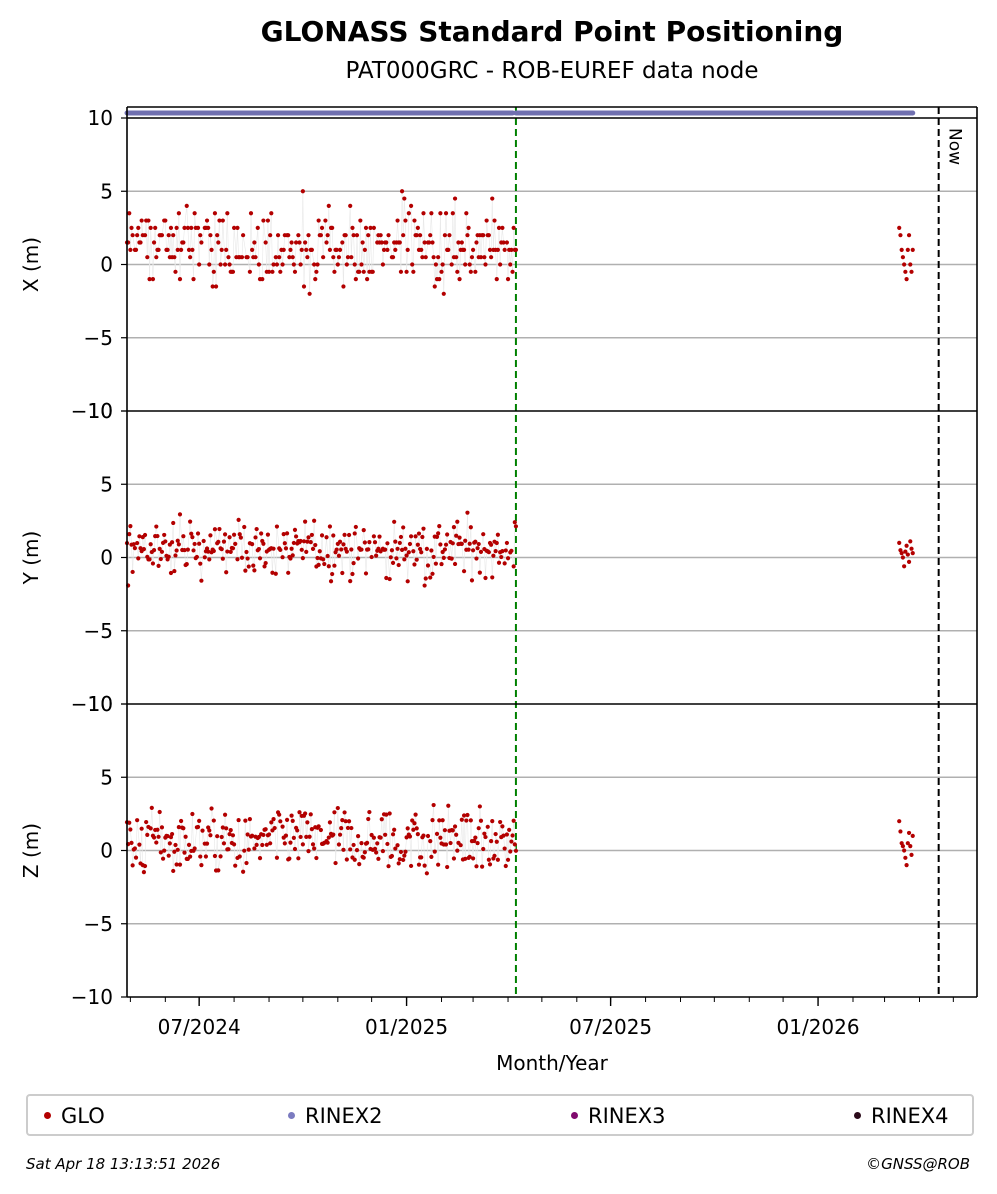 Image resolution: width=997 pixels, height=1194 pixels. I want to click on rinex3-marker-icon, so click(574, 1115).